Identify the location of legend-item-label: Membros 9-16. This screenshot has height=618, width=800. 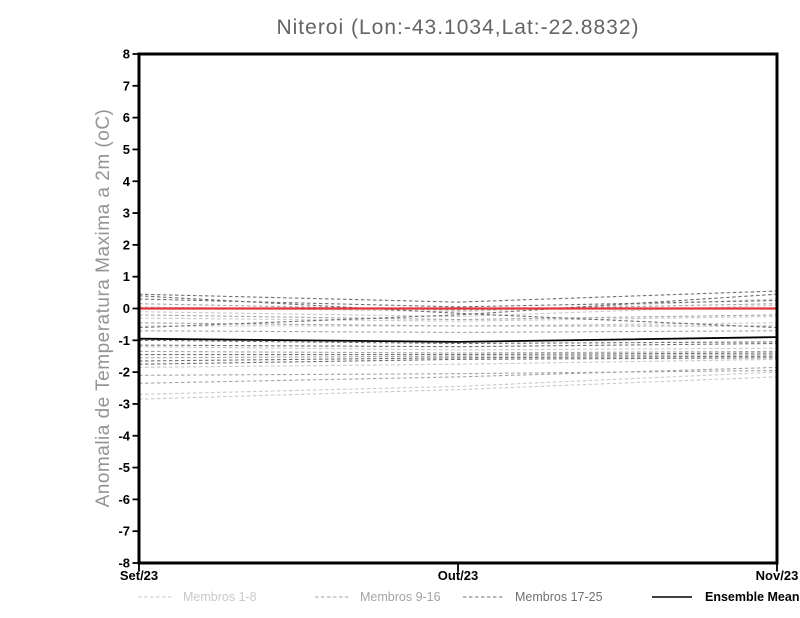
(400, 597).